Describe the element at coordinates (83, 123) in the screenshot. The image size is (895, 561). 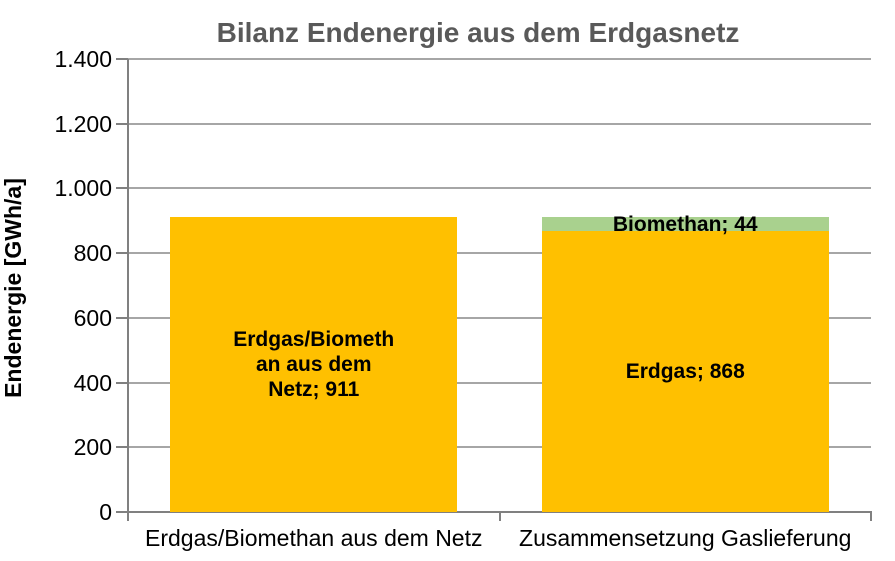
I see `y-tick-label: 1.200` at that location.